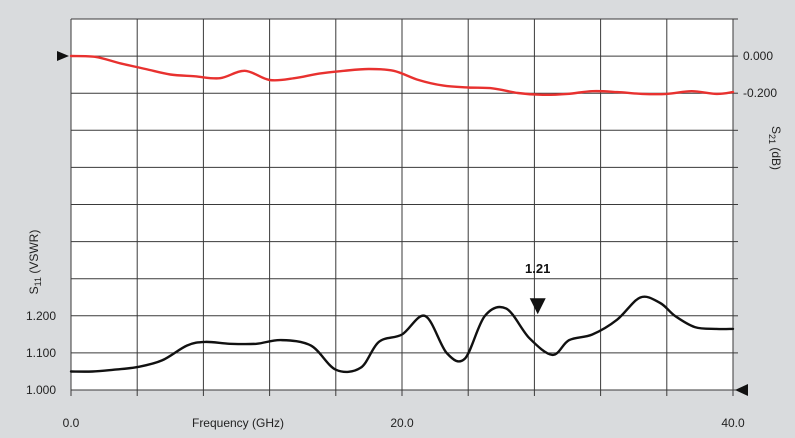  Describe the element at coordinates (35, 262) in the screenshot. I see `left-axis-title: S11 (VSWR)` at that location.